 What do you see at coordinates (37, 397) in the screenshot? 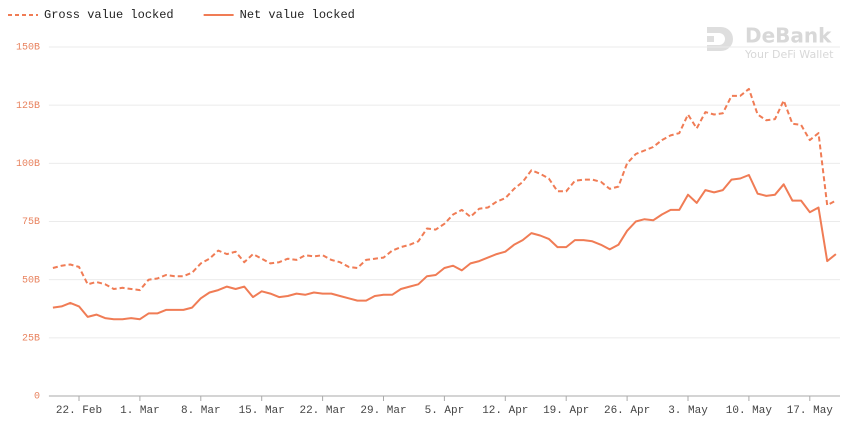
I see `y-tick-label: 0` at bounding box center [37, 397].